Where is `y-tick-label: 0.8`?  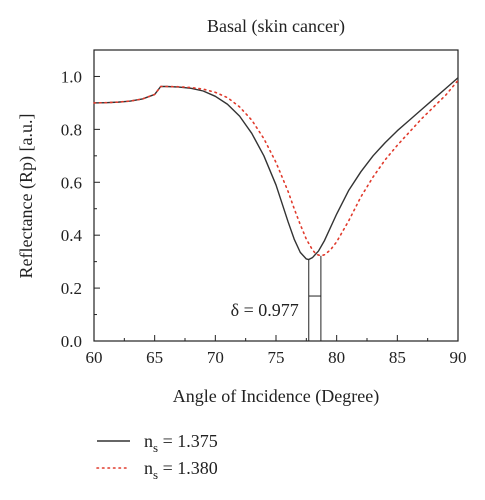
y-tick-label: 0.8 is located at coordinates (71, 129).